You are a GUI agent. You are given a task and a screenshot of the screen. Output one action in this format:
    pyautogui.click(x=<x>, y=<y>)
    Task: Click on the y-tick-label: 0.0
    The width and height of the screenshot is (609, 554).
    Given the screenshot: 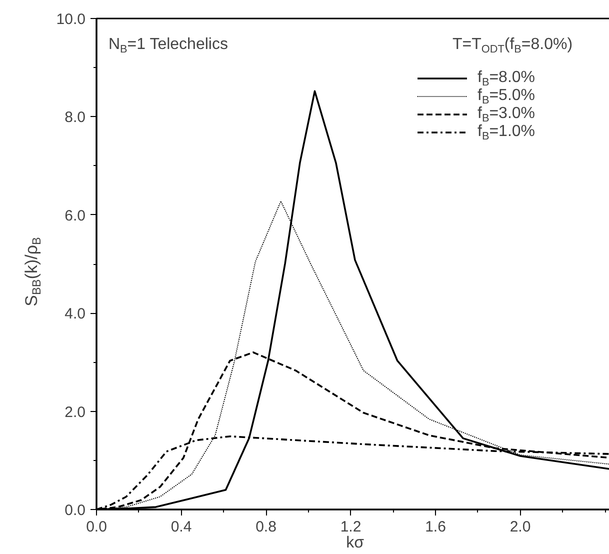 What is the action you would take?
    pyautogui.click(x=75, y=510)
    